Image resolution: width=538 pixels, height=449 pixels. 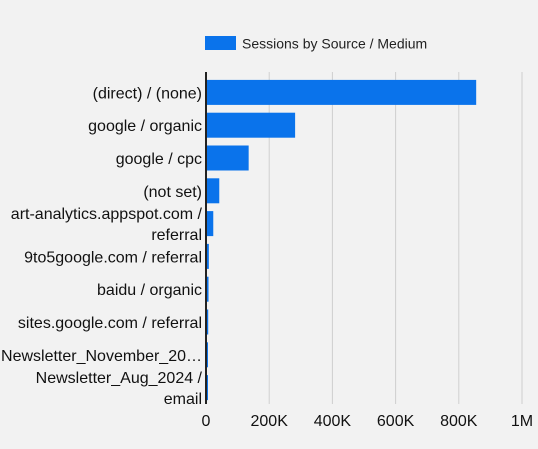 I want to click on x-tick-label: 600K, so click(x=396, y=421).